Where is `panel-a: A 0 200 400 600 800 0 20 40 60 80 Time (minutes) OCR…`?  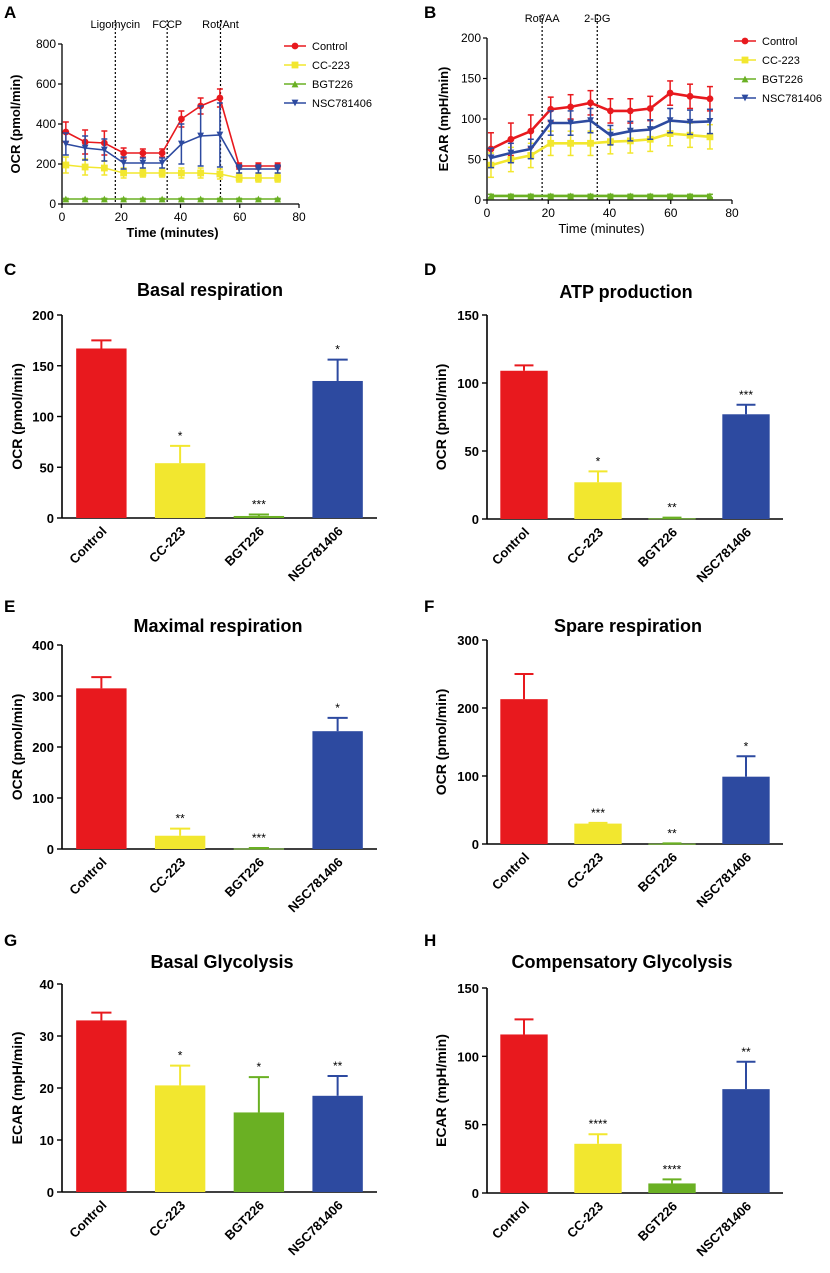
panel-a: A 0 200 400 600 800 0 20 40 60 80 Time (minutes) OCR… is located at coordinates (188, 121).